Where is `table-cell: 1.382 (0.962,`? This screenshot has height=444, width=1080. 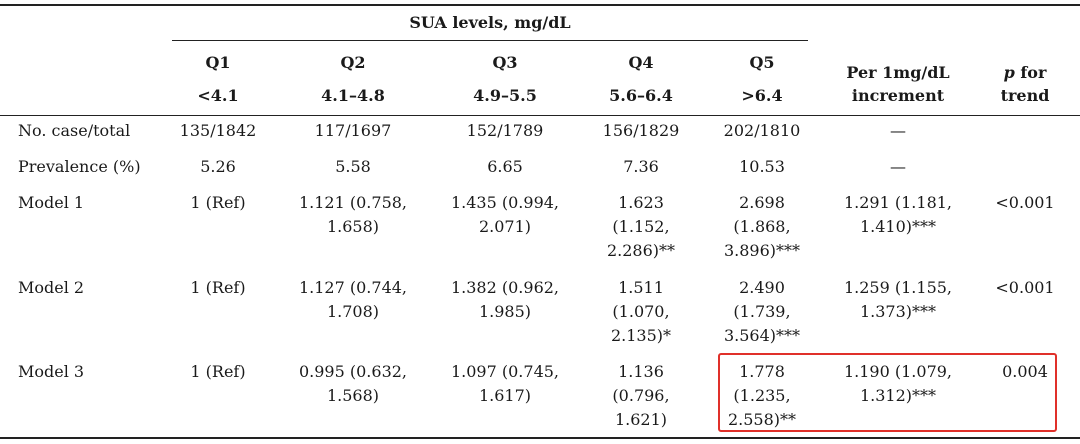 table-cell: 1.382 (0.962, is located at coordinates (505, 287).